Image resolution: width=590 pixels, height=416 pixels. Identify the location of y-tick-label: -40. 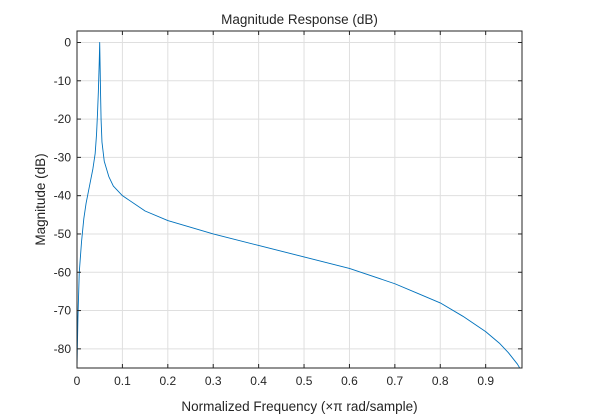
(63, 196).